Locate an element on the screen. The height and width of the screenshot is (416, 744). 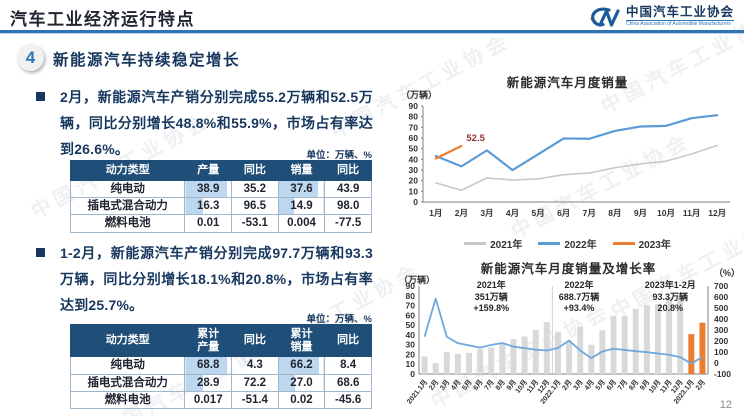
right-tick-label: 100 is located at coordinates (721, 352).